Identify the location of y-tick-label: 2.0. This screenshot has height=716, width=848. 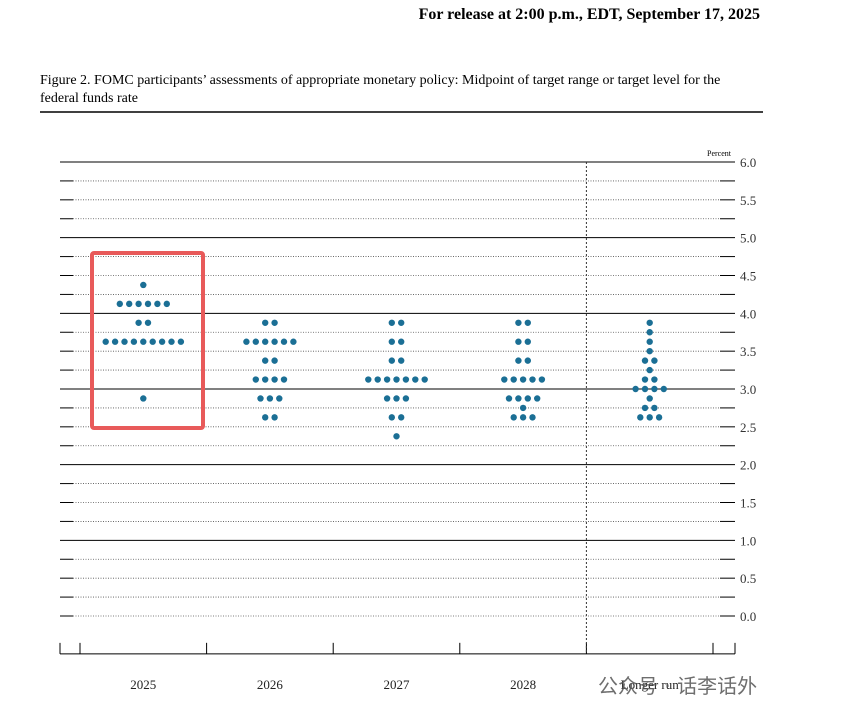
(748, 465).